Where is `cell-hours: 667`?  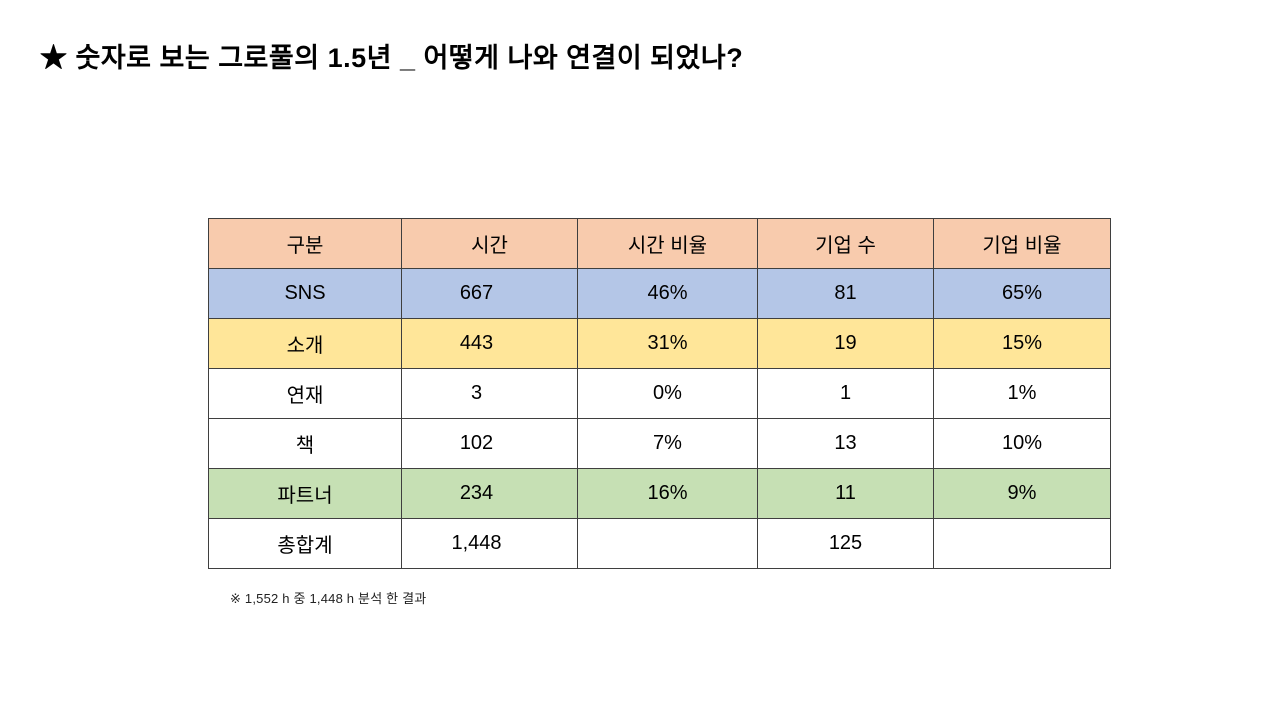
cell-hours: 667 is located at coordinates (489, 293).